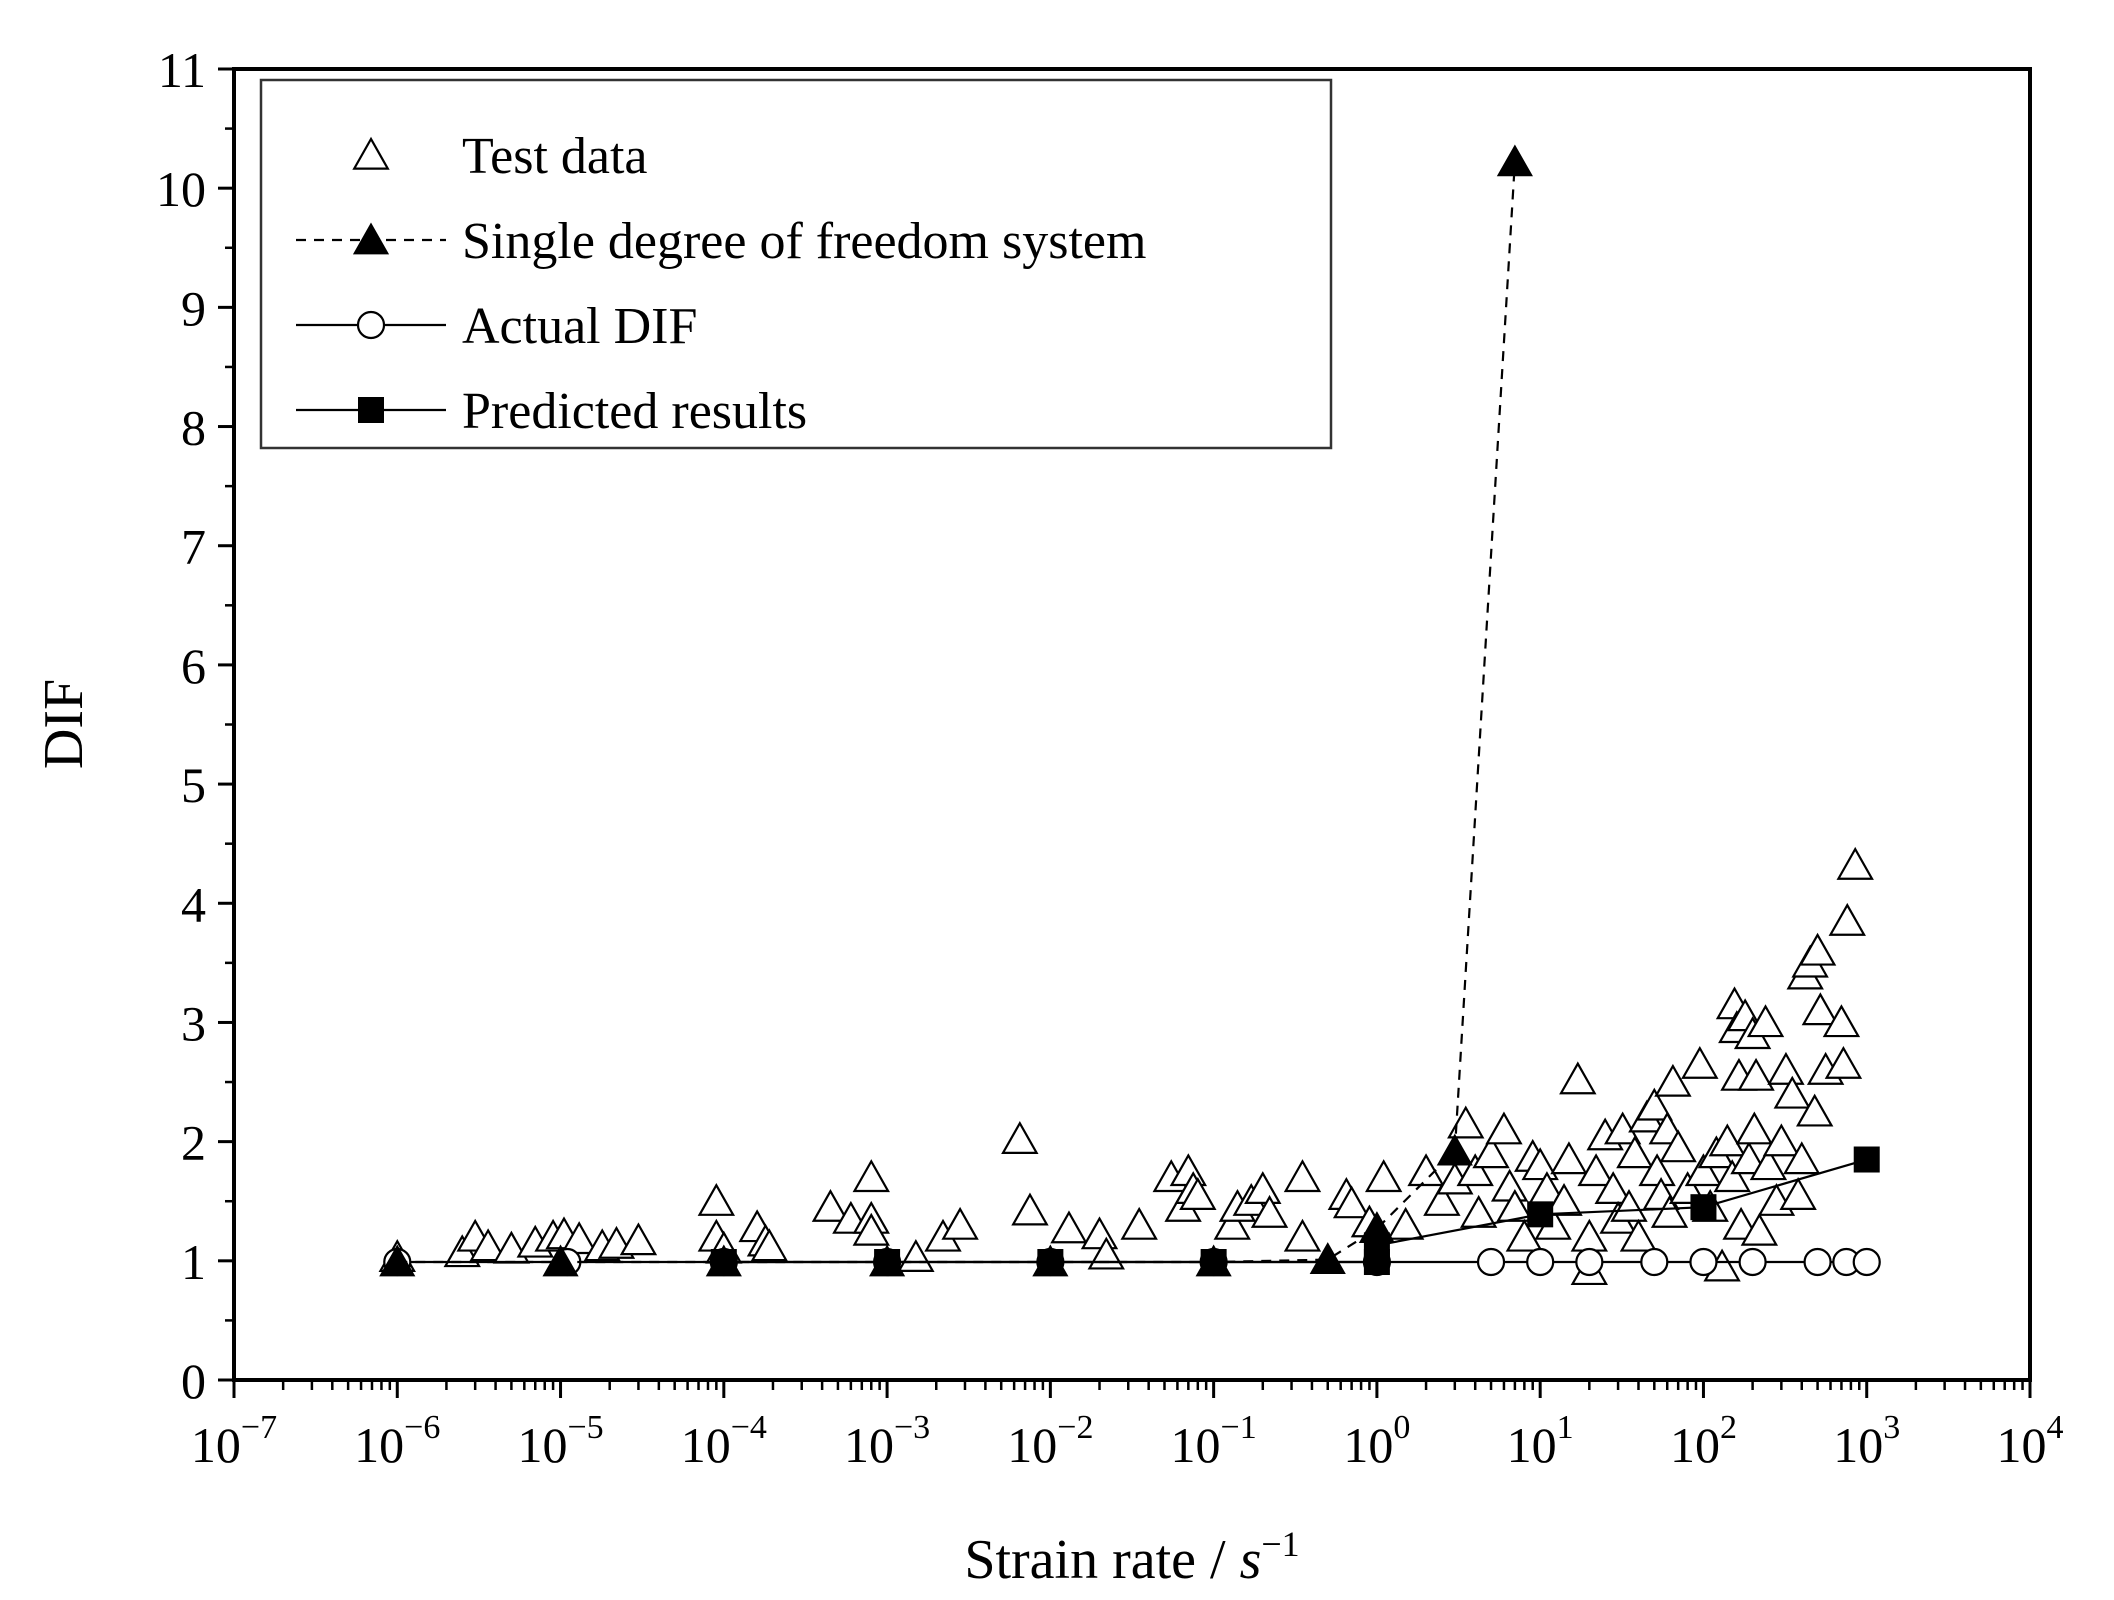 This screenshot has width=2114, height=1600. I want to click on x-axis-title: Strain rate / s−1, so click(1131, 1557).